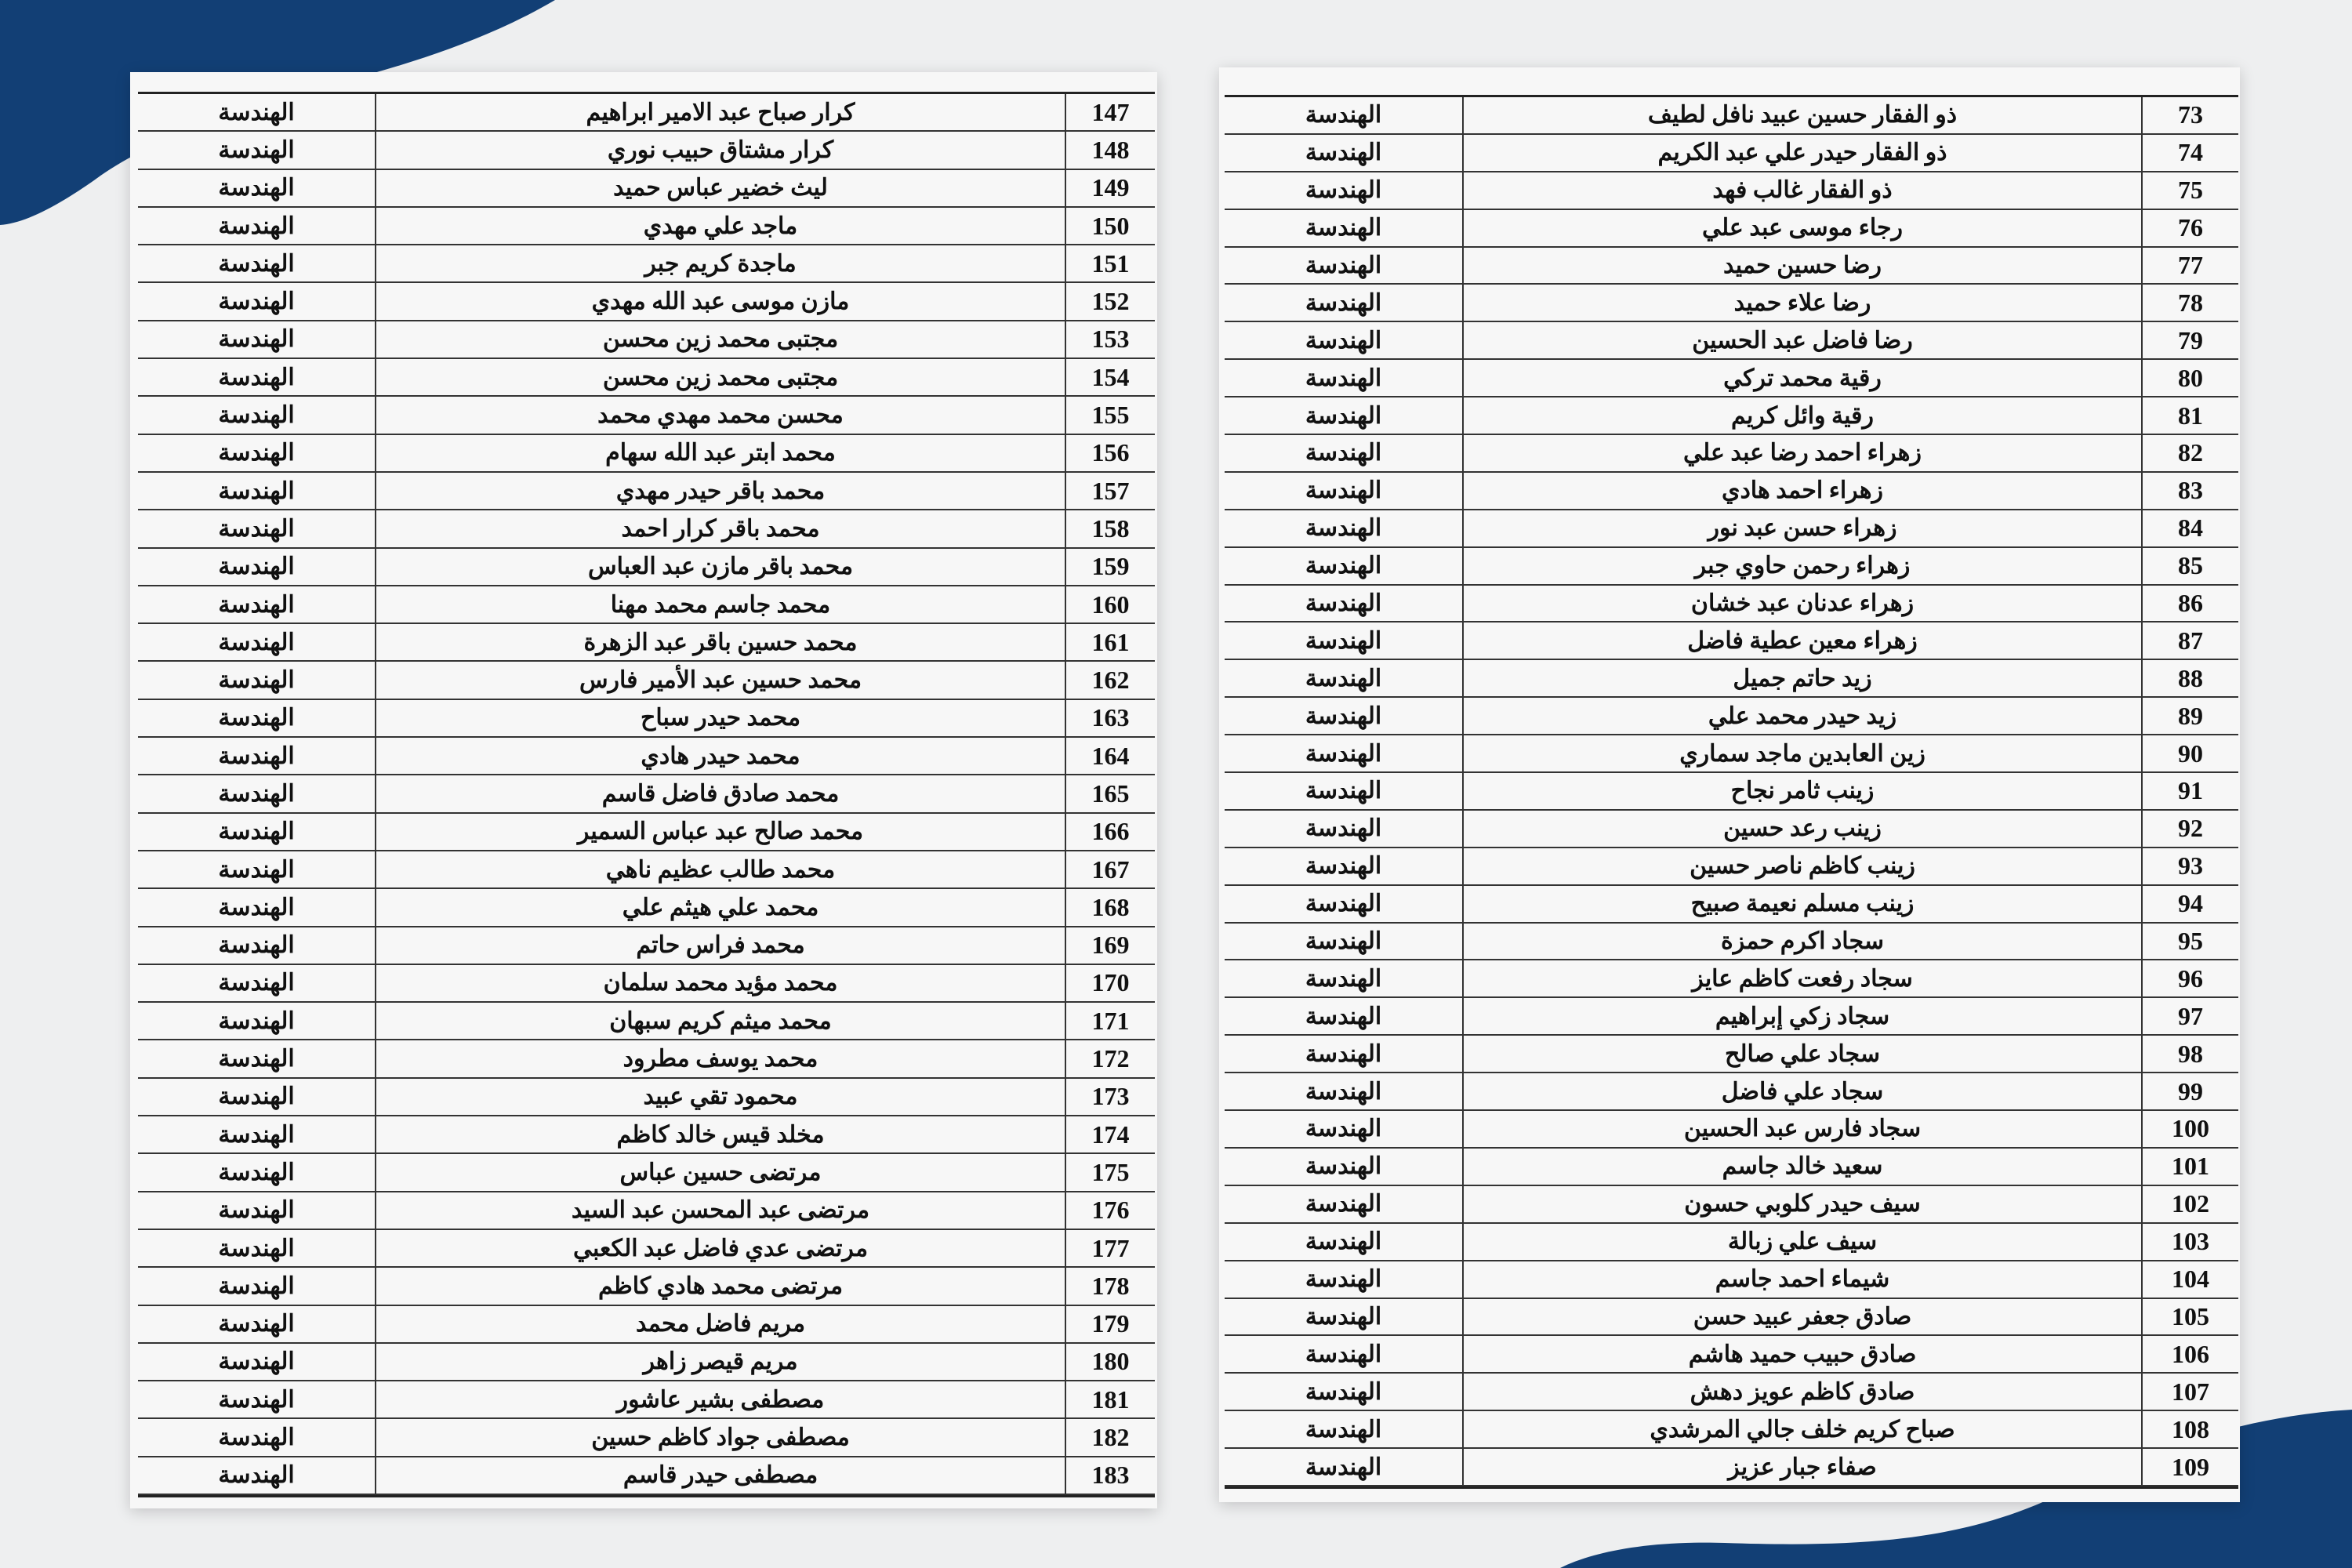 This screenshot has height=1568, width=2352. What do you see at coordinates (2189, 1354) in the screenshot?
I see `row-number: 106` at bounding box center [2189, 1354].